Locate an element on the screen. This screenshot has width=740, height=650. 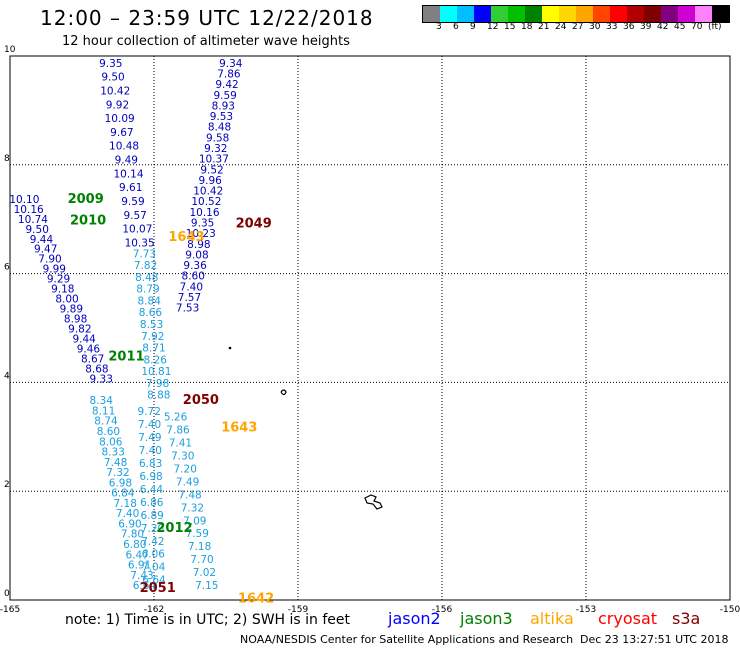
color-scale-bar is located at coordinates (576, 14).